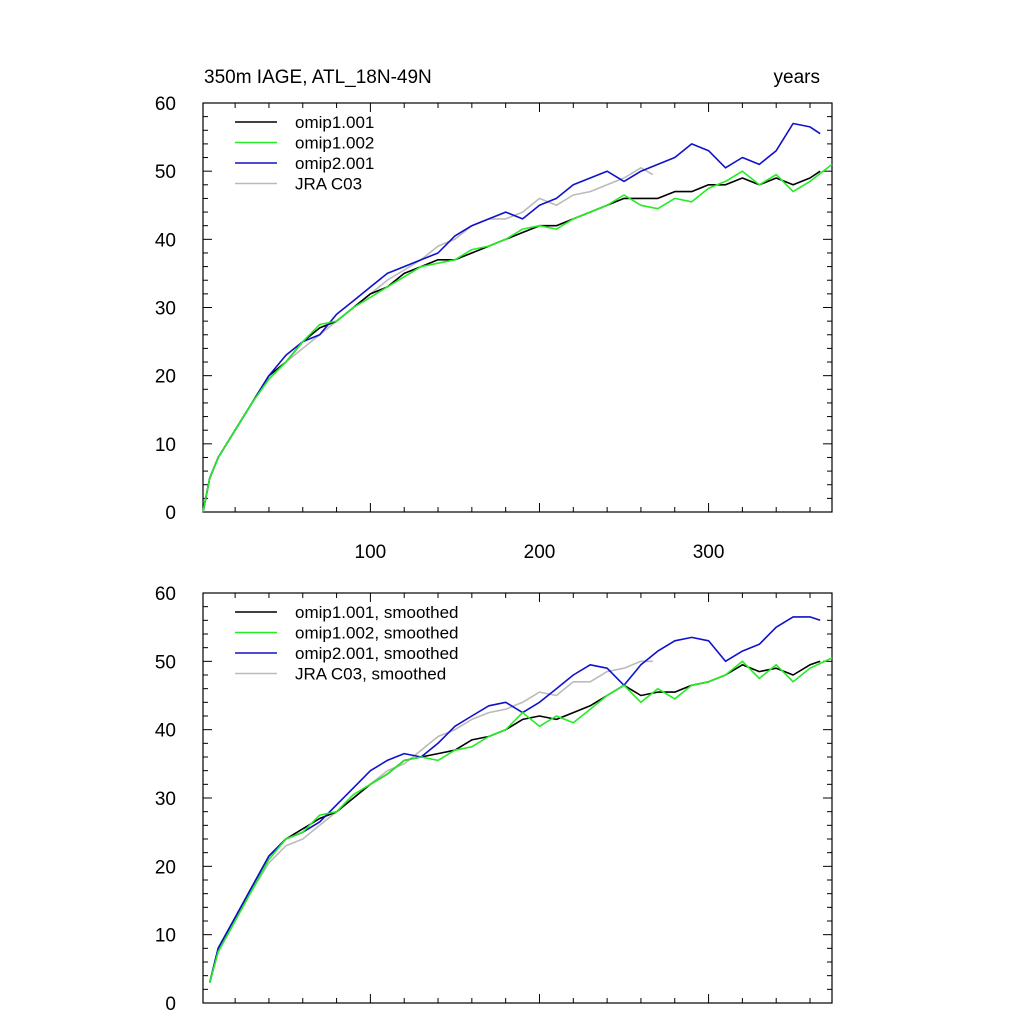 The image size is (1024, 1024). Describe the element at coordinates (431, 821) in the screenshot. I see `series-line-jra-c03-smoothed` at that location.